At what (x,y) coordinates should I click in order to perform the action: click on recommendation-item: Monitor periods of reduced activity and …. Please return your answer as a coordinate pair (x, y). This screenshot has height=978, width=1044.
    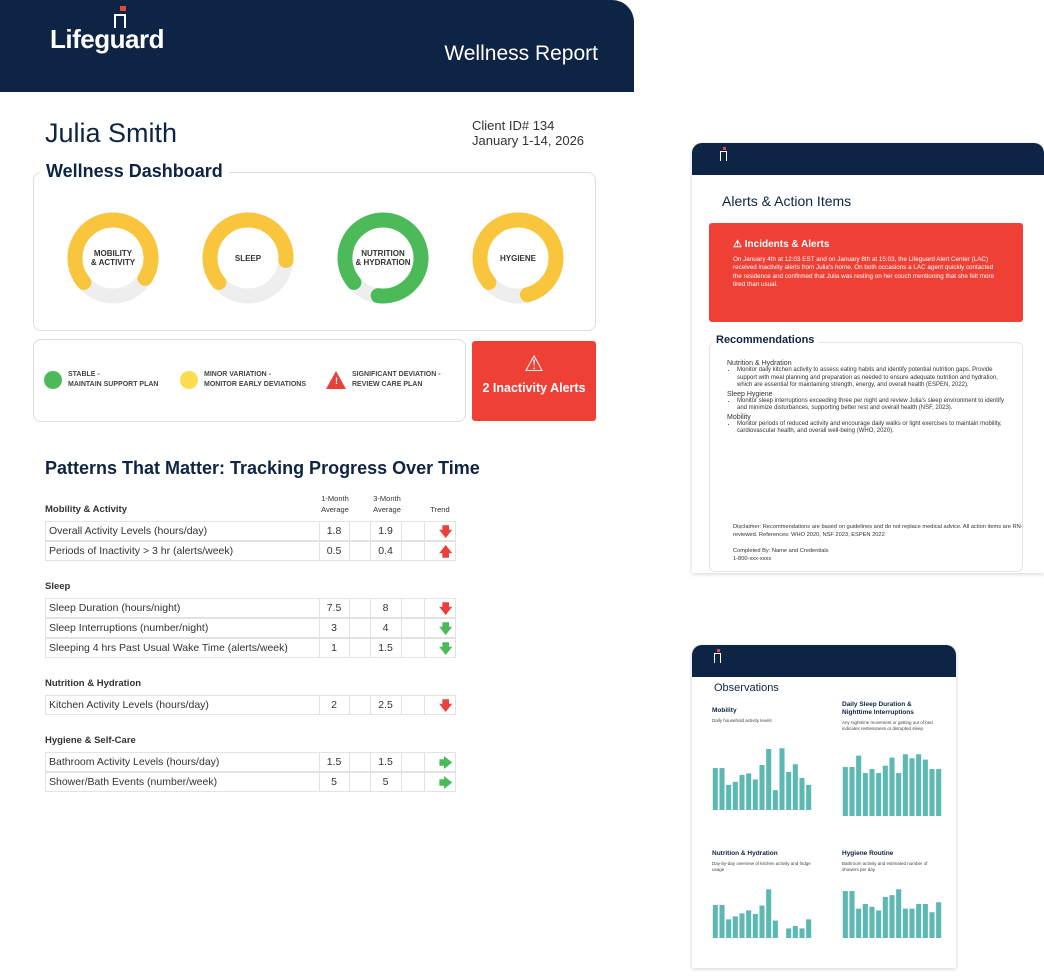
    Looking at the image, I should click on (871, 428).